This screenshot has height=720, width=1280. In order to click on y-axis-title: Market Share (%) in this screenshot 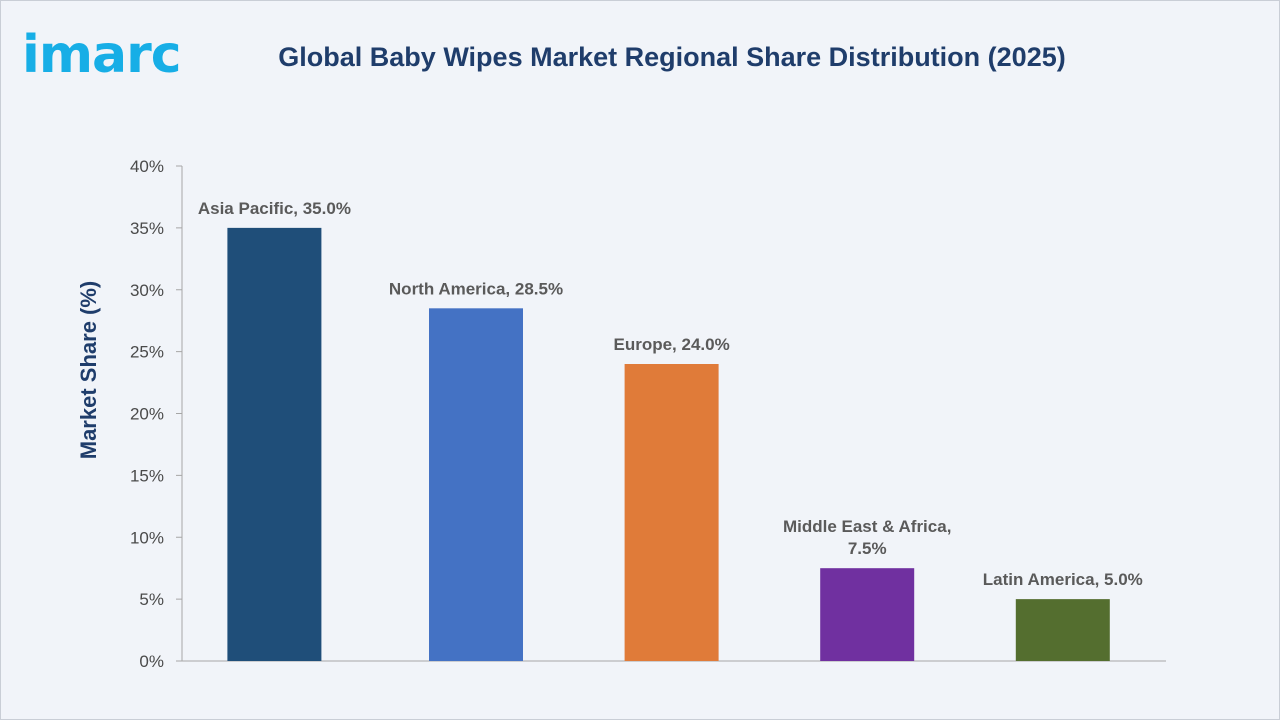, I will do `click(88, 370)`.